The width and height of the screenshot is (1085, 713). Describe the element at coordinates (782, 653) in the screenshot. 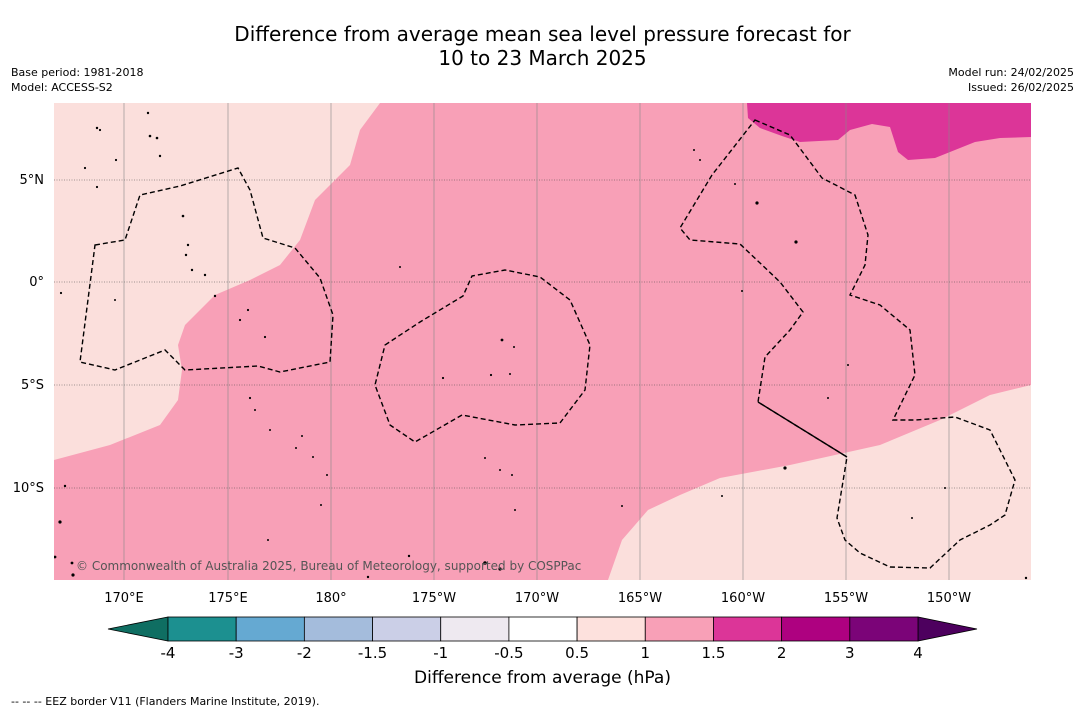

I see `colorbar-tick-label: 2` at that location.